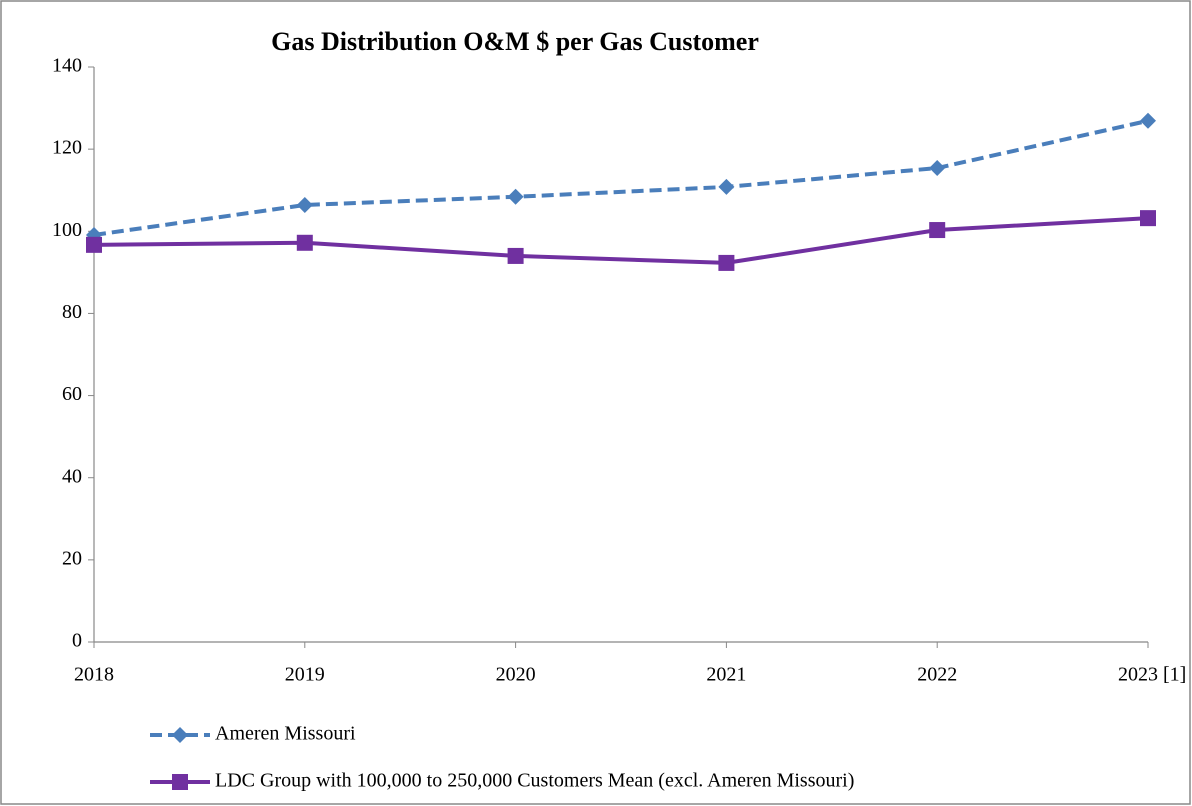  I want to click on y-tick-label: 60, so click(72, 394).